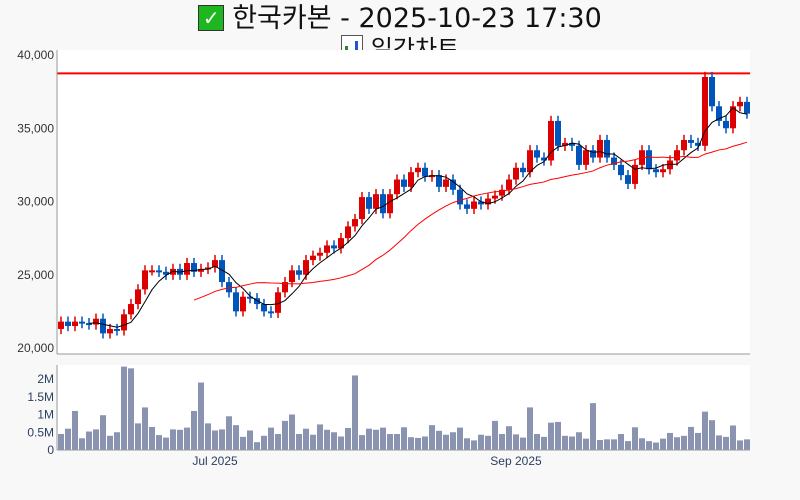 This screenshot has height=500, width=800. Describe the element at coordinates (45, 379) in the screenshot. I see `volume-tick-label: 2M` at that location.